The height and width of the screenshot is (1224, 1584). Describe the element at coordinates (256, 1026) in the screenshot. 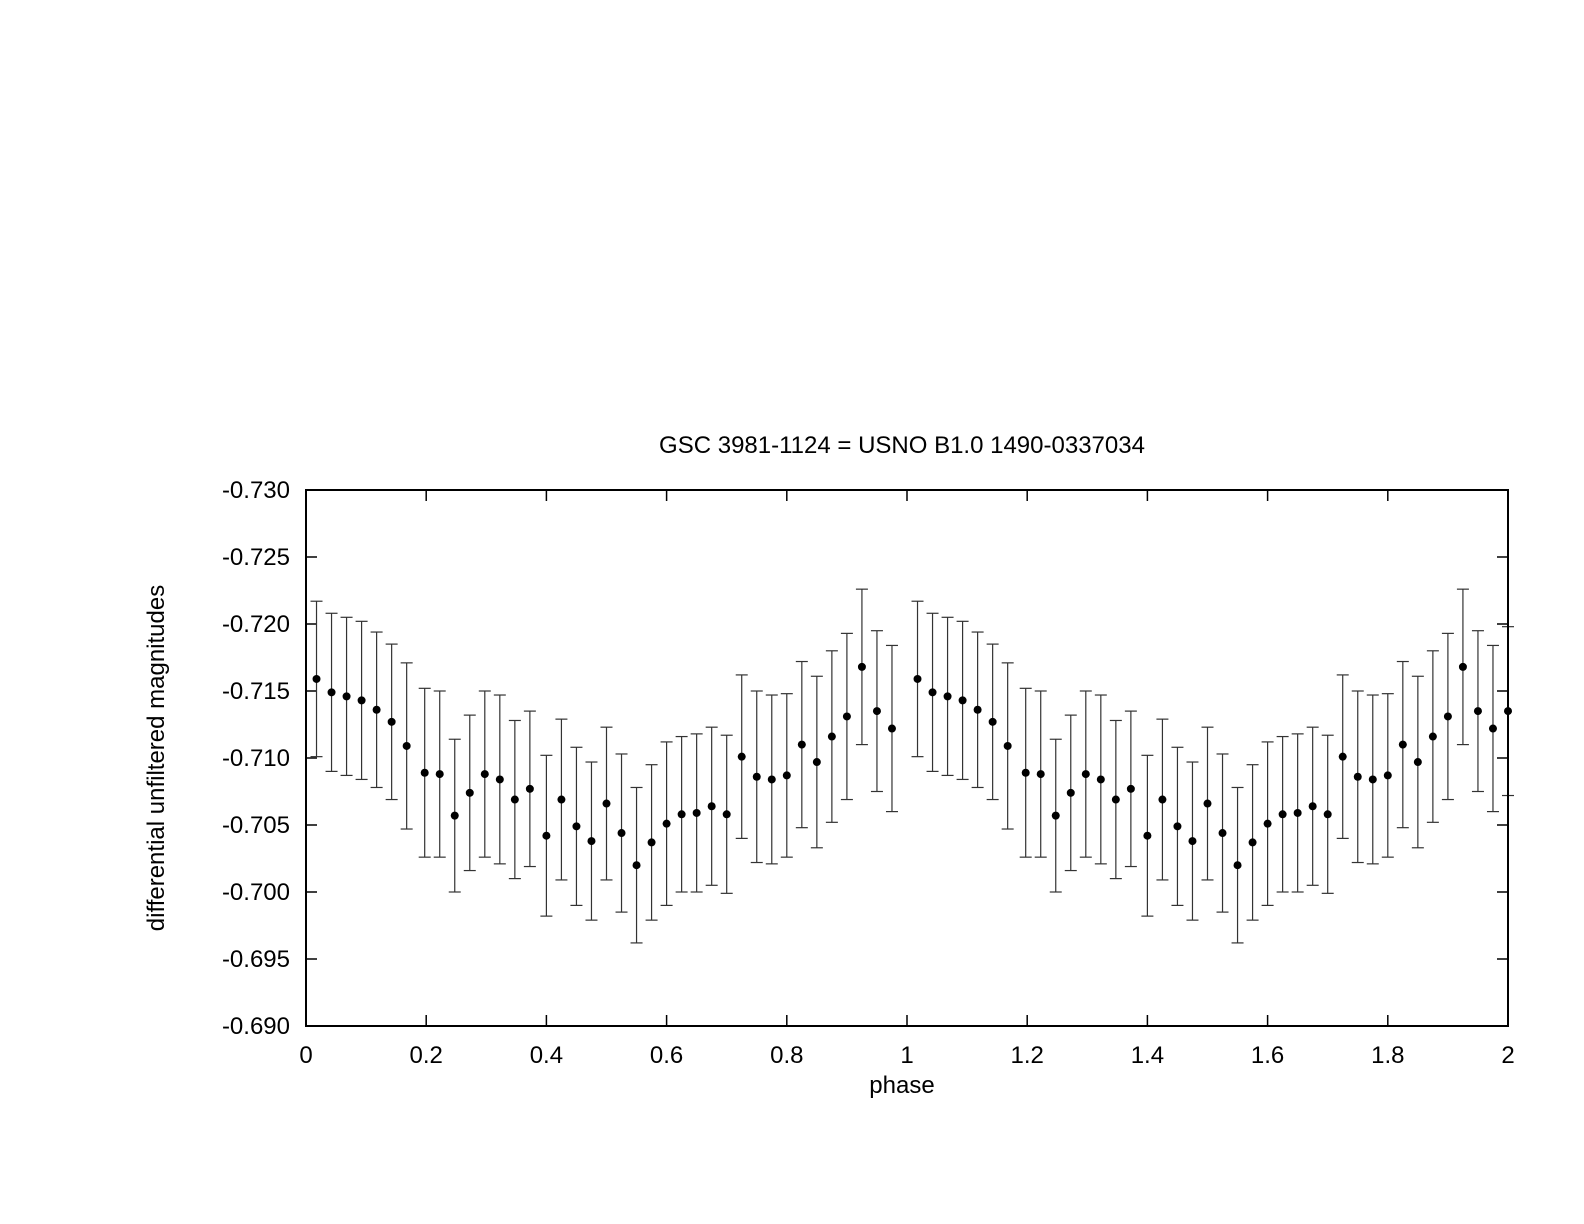

I see `y-tick-label: -0.690` at that location.